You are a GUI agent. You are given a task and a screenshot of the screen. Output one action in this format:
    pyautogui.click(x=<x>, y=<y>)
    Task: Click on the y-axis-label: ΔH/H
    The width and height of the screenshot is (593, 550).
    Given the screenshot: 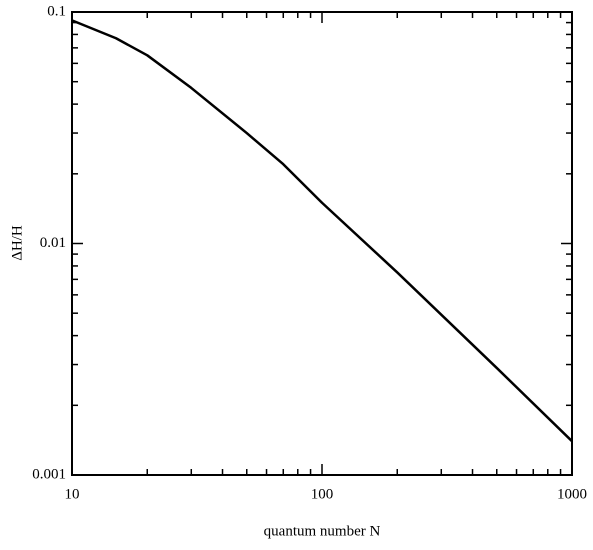 What is the action you would take?
    pyautogui.click(x=17, y=243)
    